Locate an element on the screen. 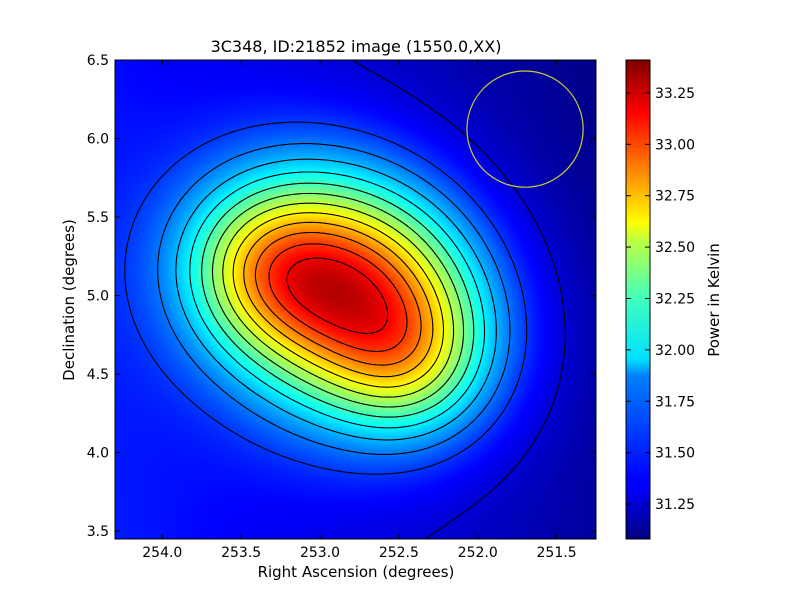  x-tick-label: 252.0 is located at coordinates (478, 553).